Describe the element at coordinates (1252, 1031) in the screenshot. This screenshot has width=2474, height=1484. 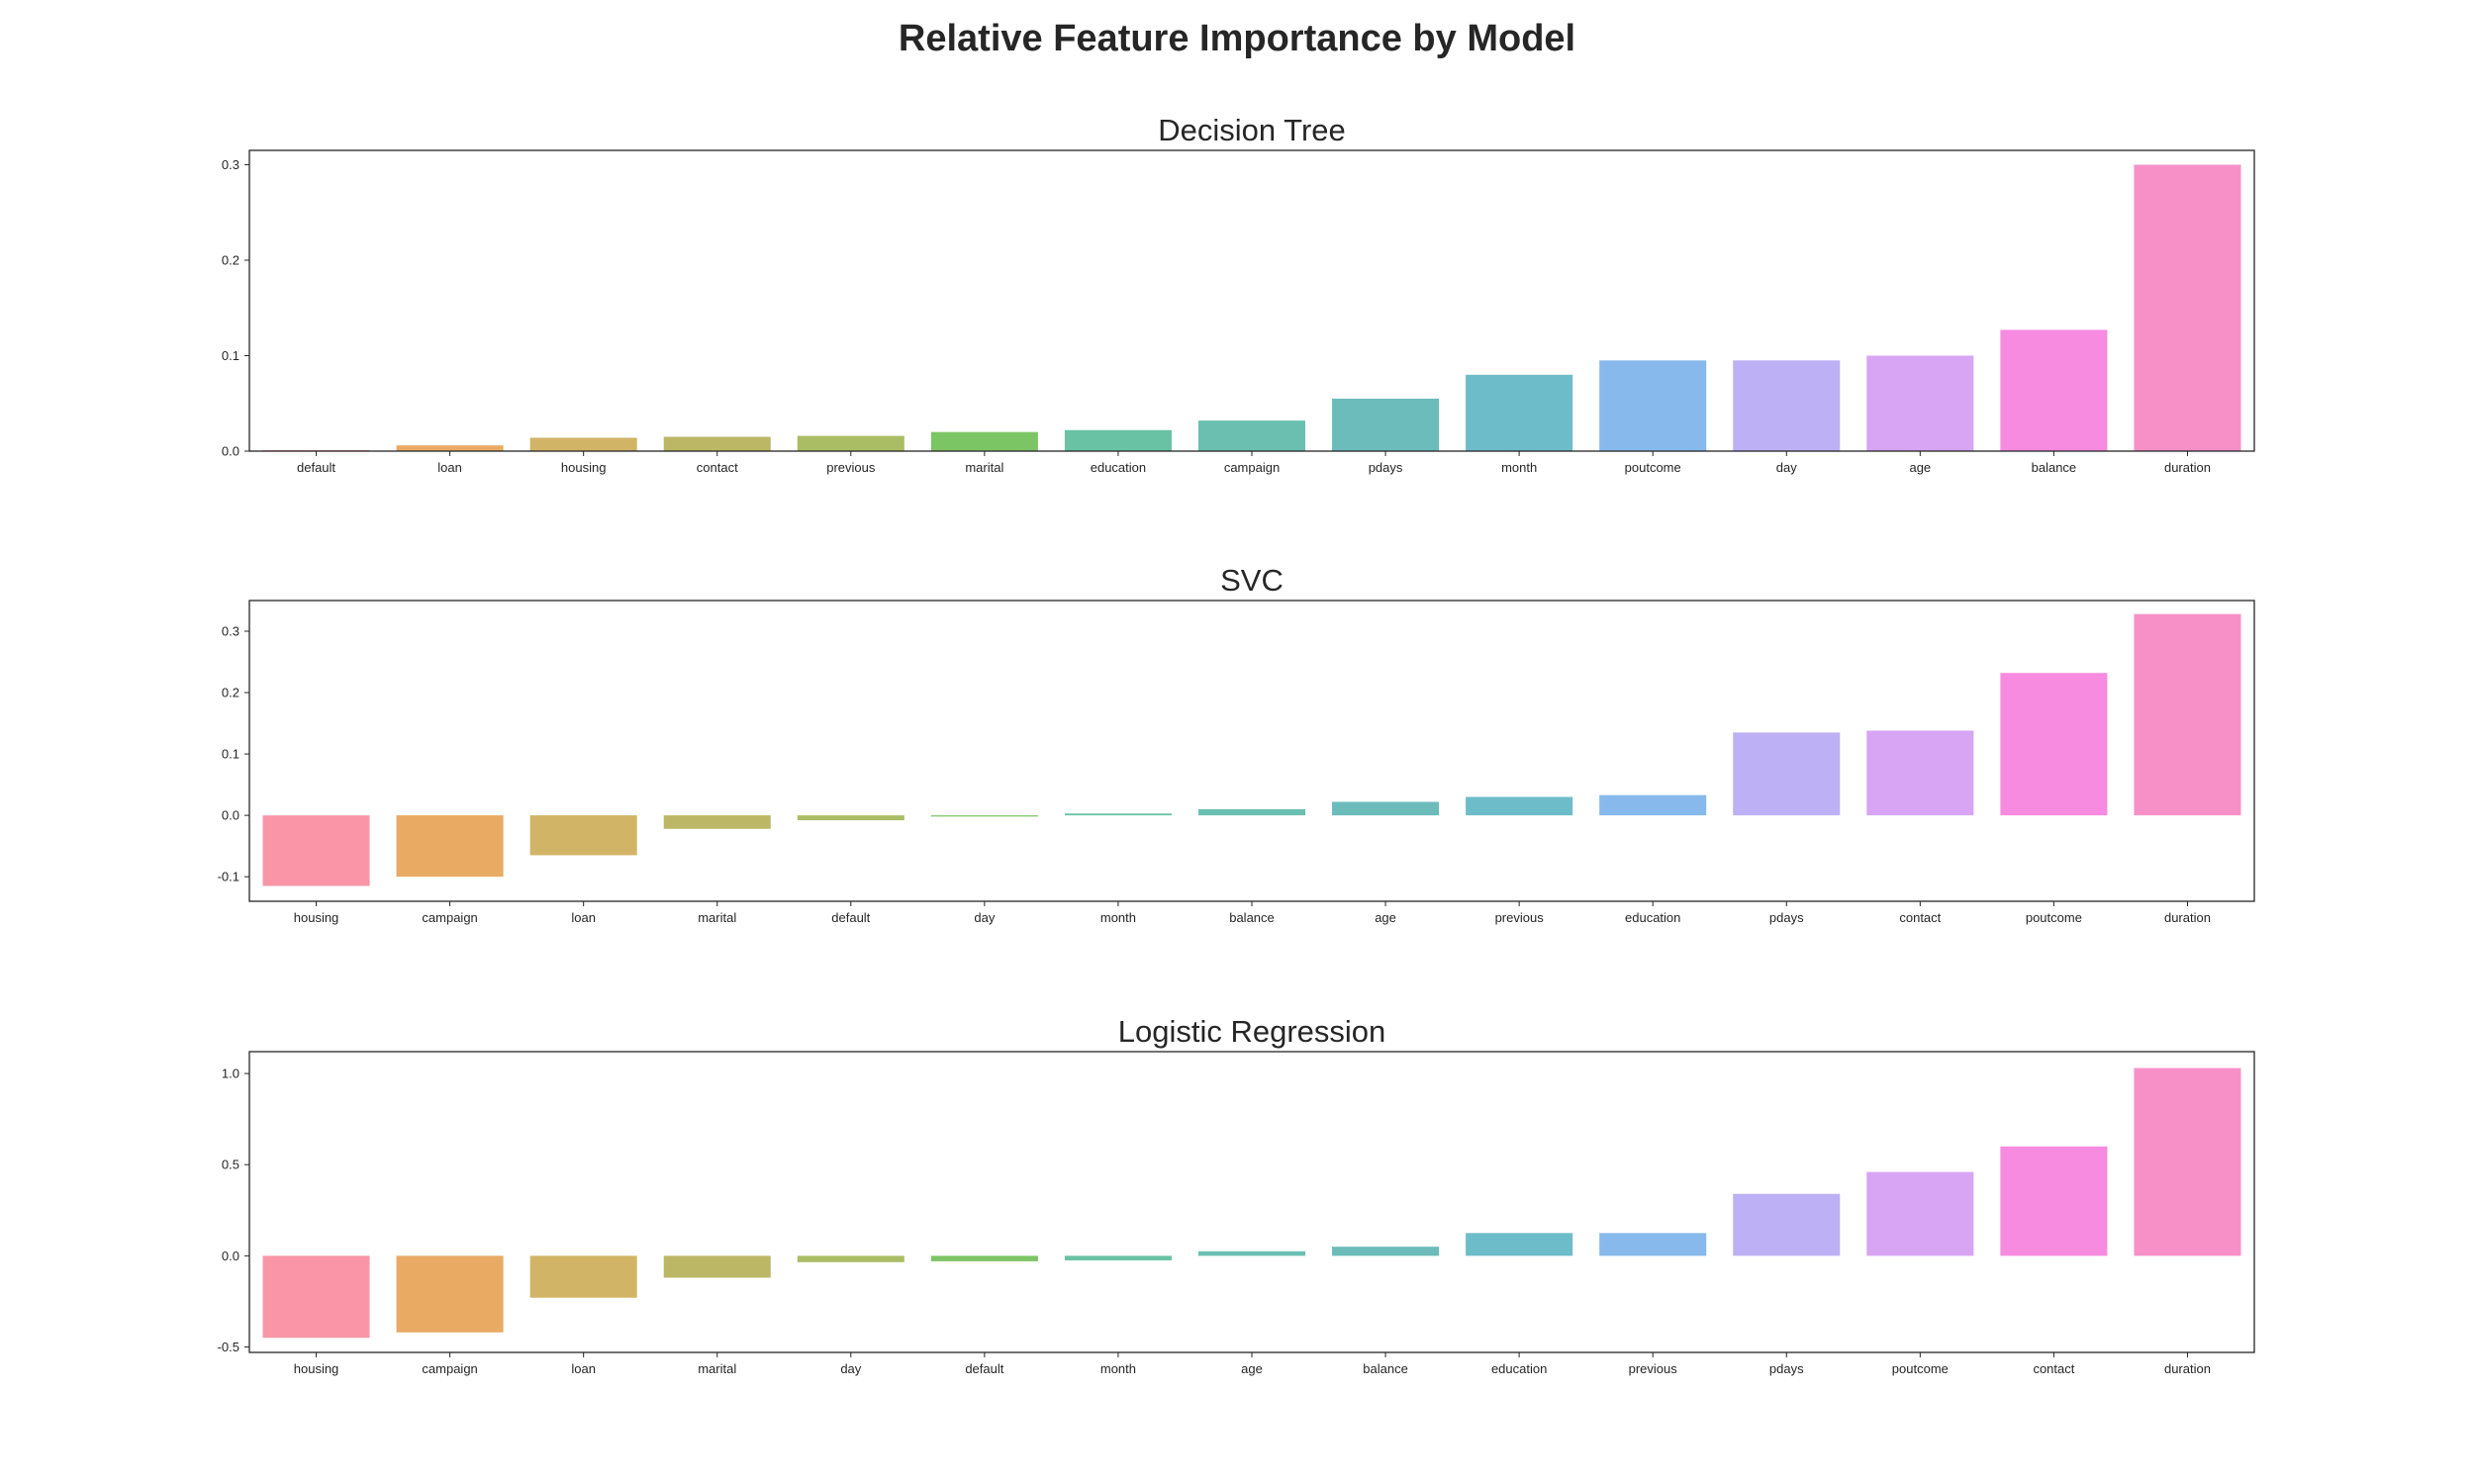
I see `chart-title: Logistic Regression` at that location.